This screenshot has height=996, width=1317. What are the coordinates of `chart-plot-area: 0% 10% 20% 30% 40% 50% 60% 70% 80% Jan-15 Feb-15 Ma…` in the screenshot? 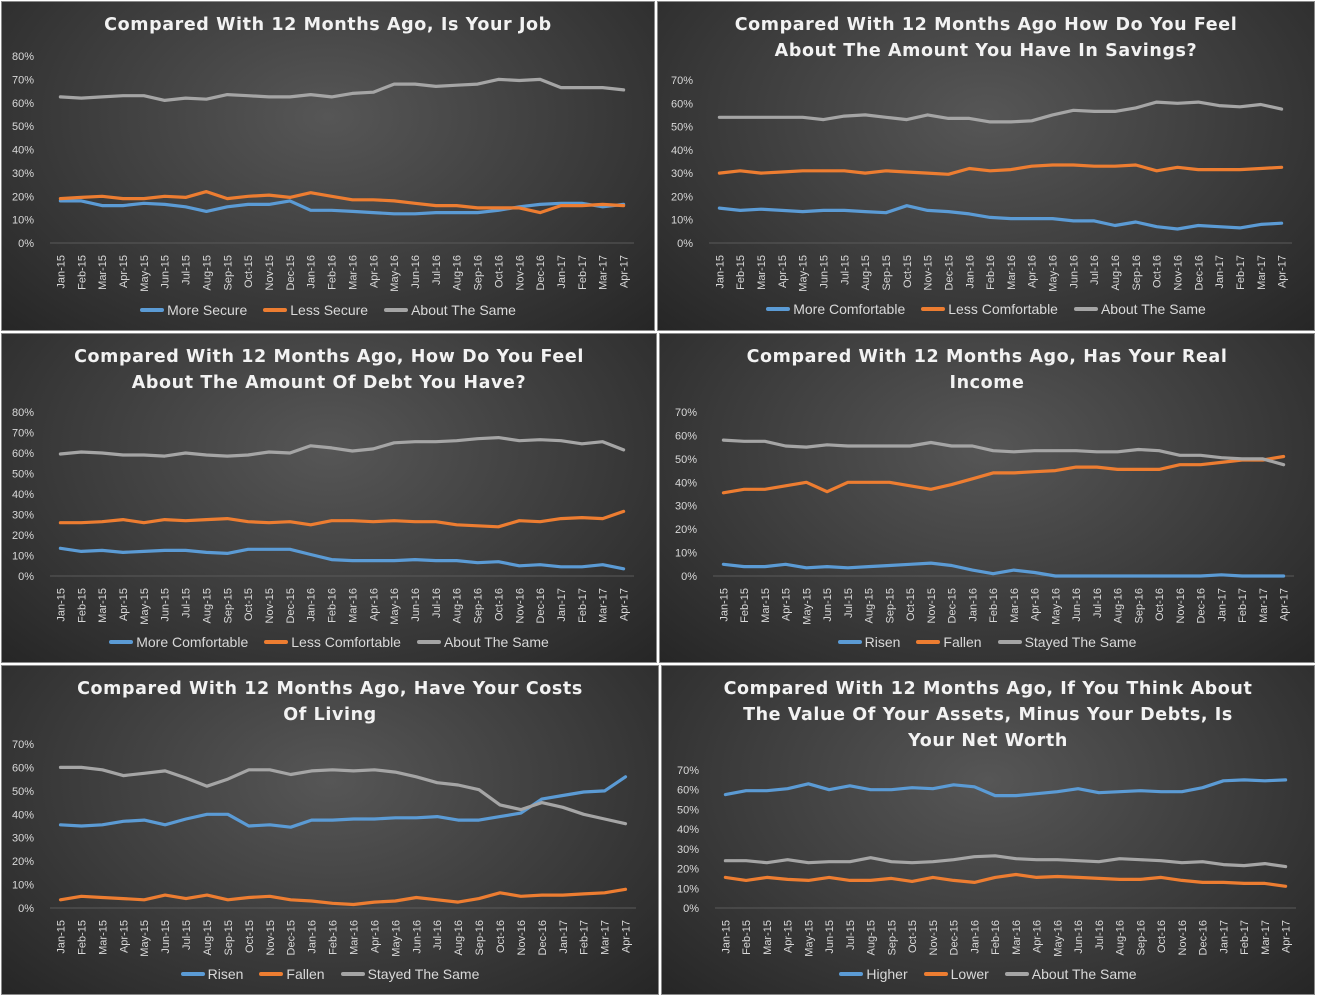 It's located at (323, 516).